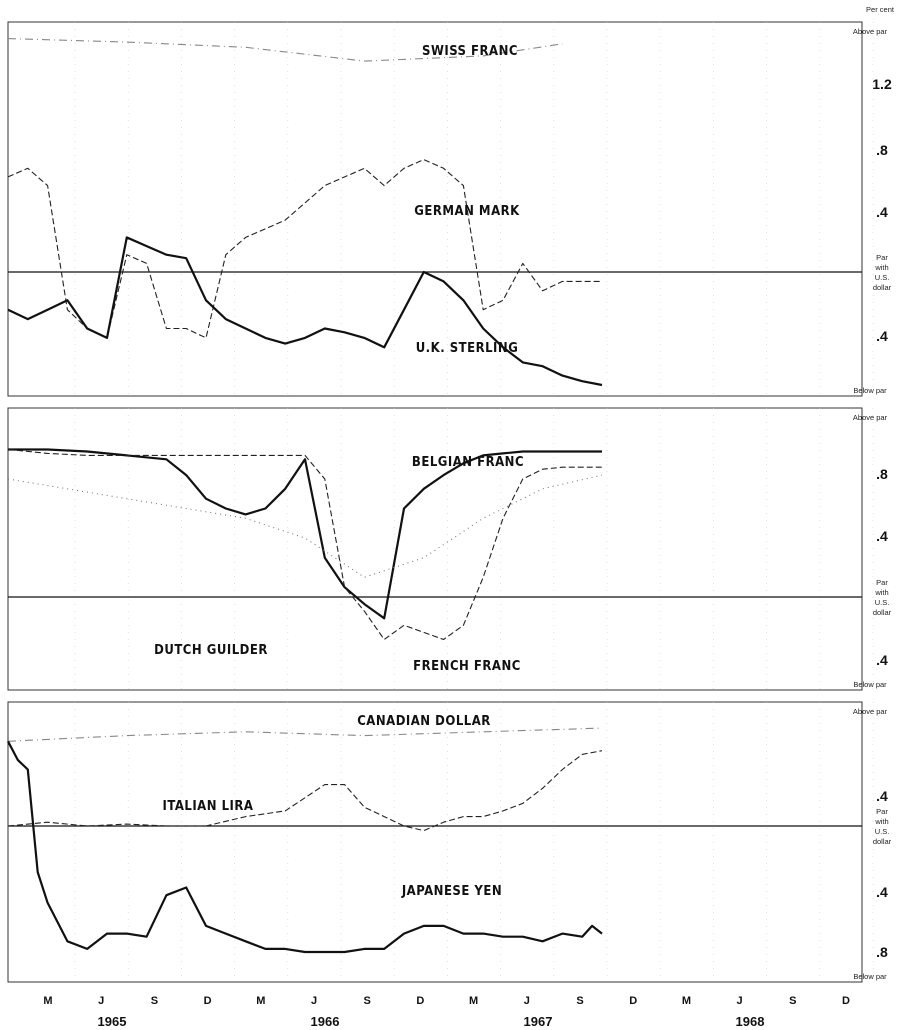 The height and width of the screenshot is (1030, 910). I want to click on series-label: FRENCH FRANC, so click(467, 666).